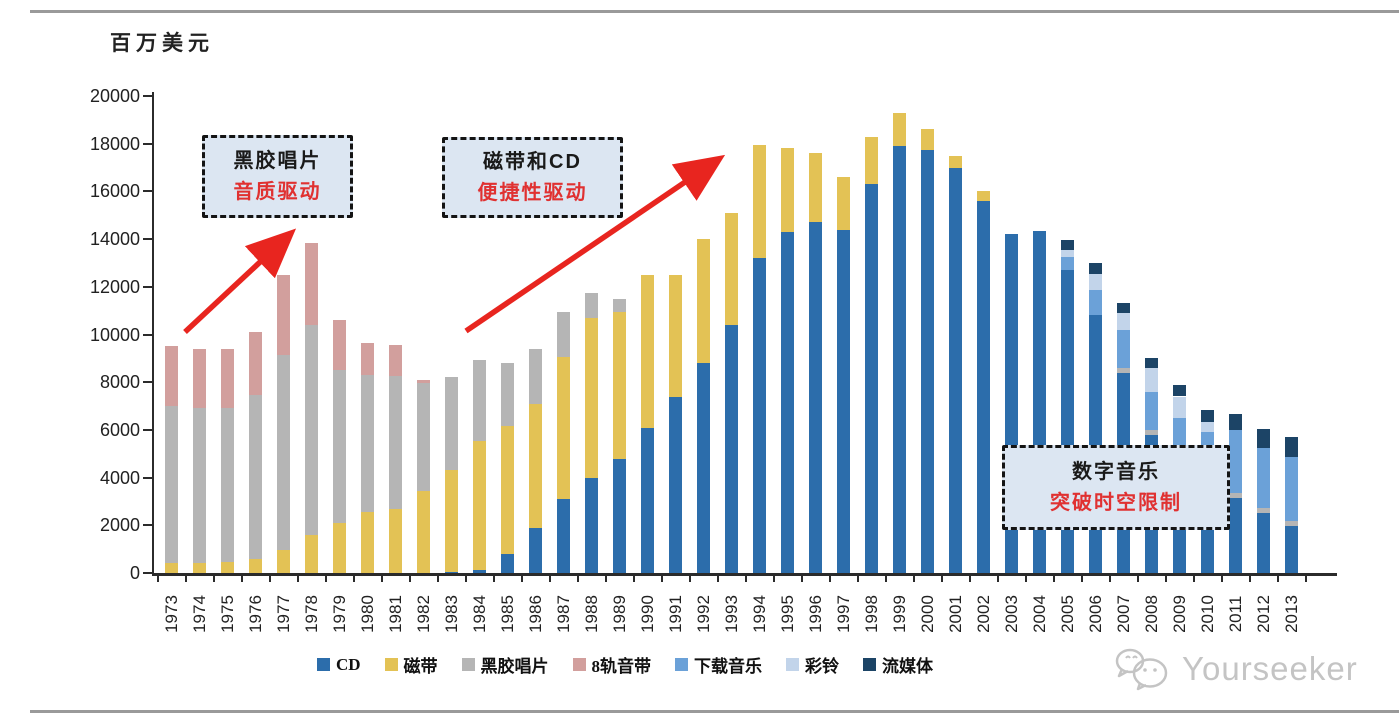  What do you see at coordinates (256, 477) in the screenshot?
I see `bar-1976-vinyl` at bounding box center [256, 477].